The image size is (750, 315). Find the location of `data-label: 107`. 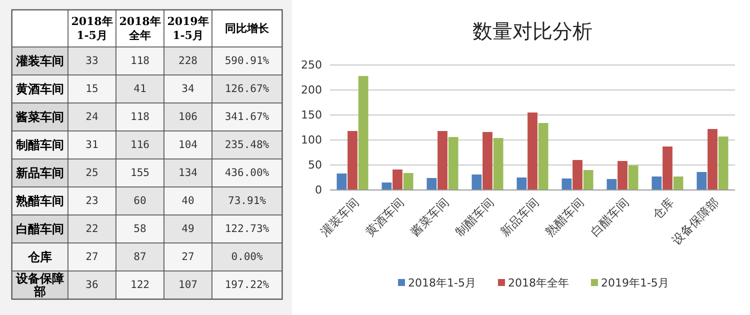

data-label: 107 is located at coordinates (188, 285).